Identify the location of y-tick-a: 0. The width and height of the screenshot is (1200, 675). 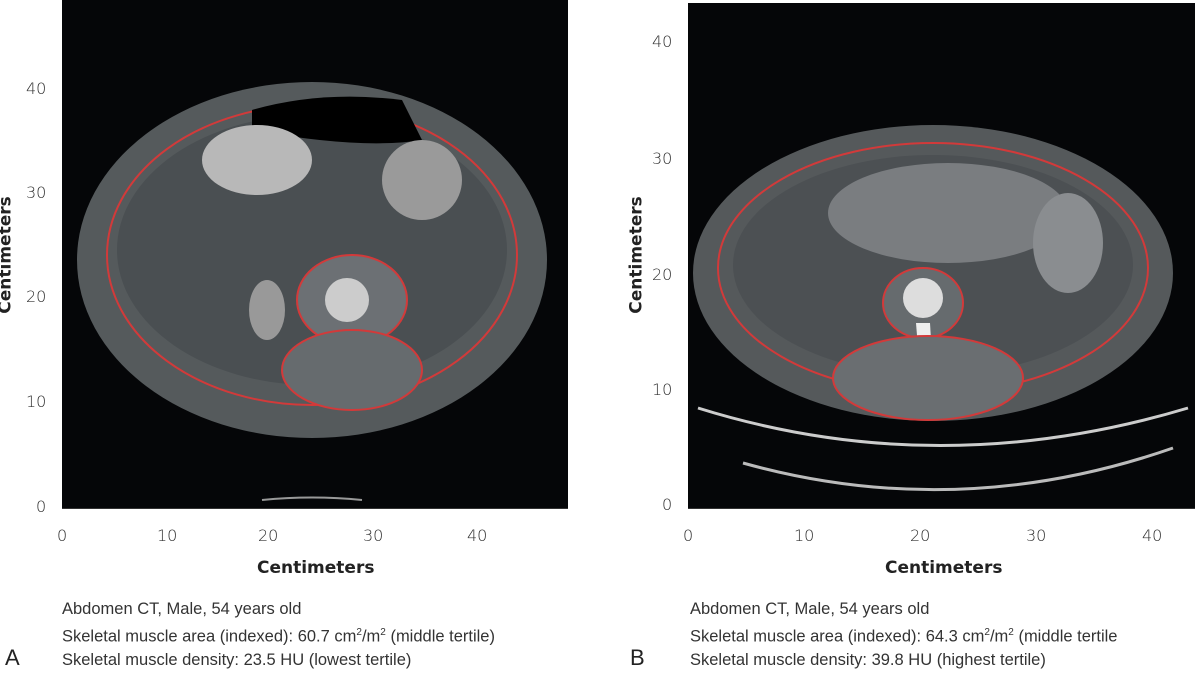
(41, 506).